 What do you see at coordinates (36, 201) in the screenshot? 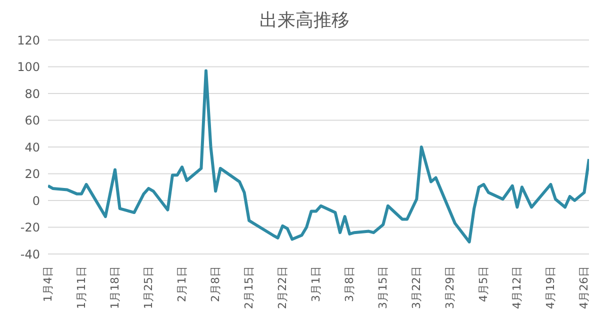
I see `y-tick-label: 0` at bounding box center [36, 201].